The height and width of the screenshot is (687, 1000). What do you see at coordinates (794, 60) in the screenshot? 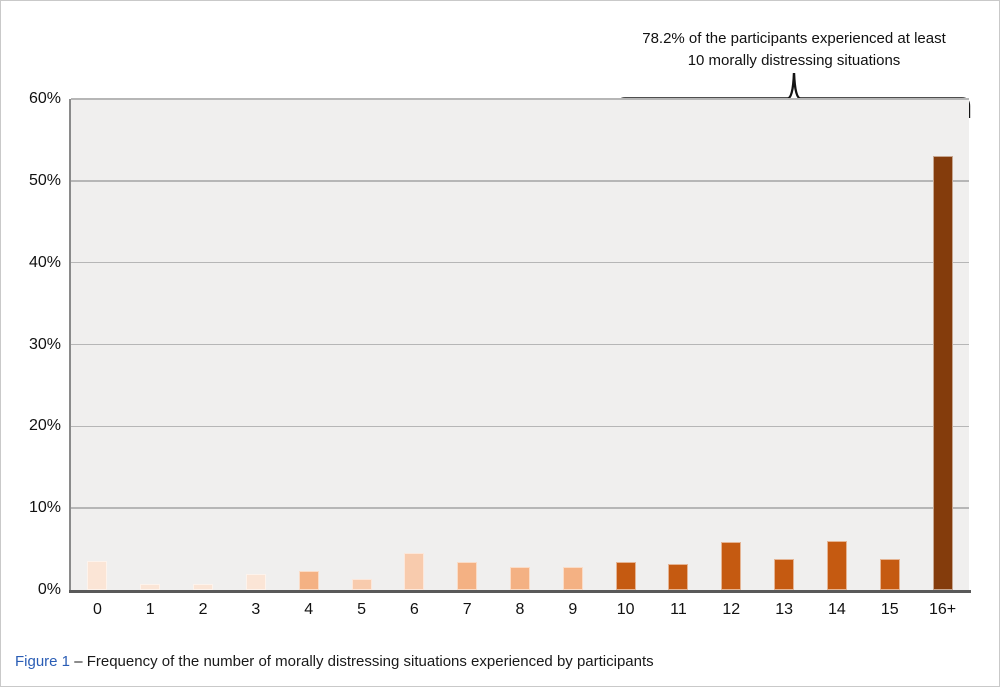
I see `annotation-line2: 10 morally distressing situations` at bounding box center [794, 60].